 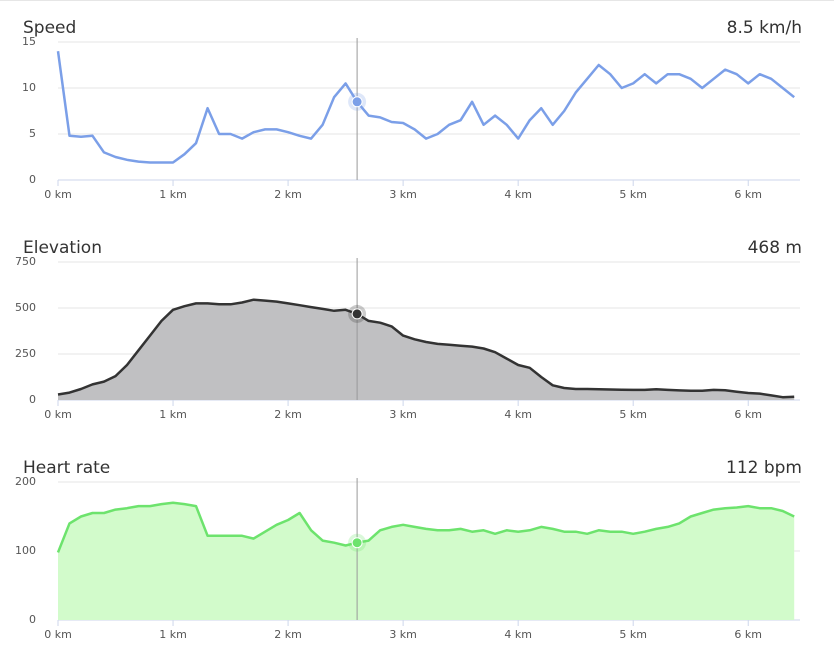 What do you see at coordinates (25, 307) in the screenshot?
I see `y-tick-label: 500` at bounding box center [25, 307].